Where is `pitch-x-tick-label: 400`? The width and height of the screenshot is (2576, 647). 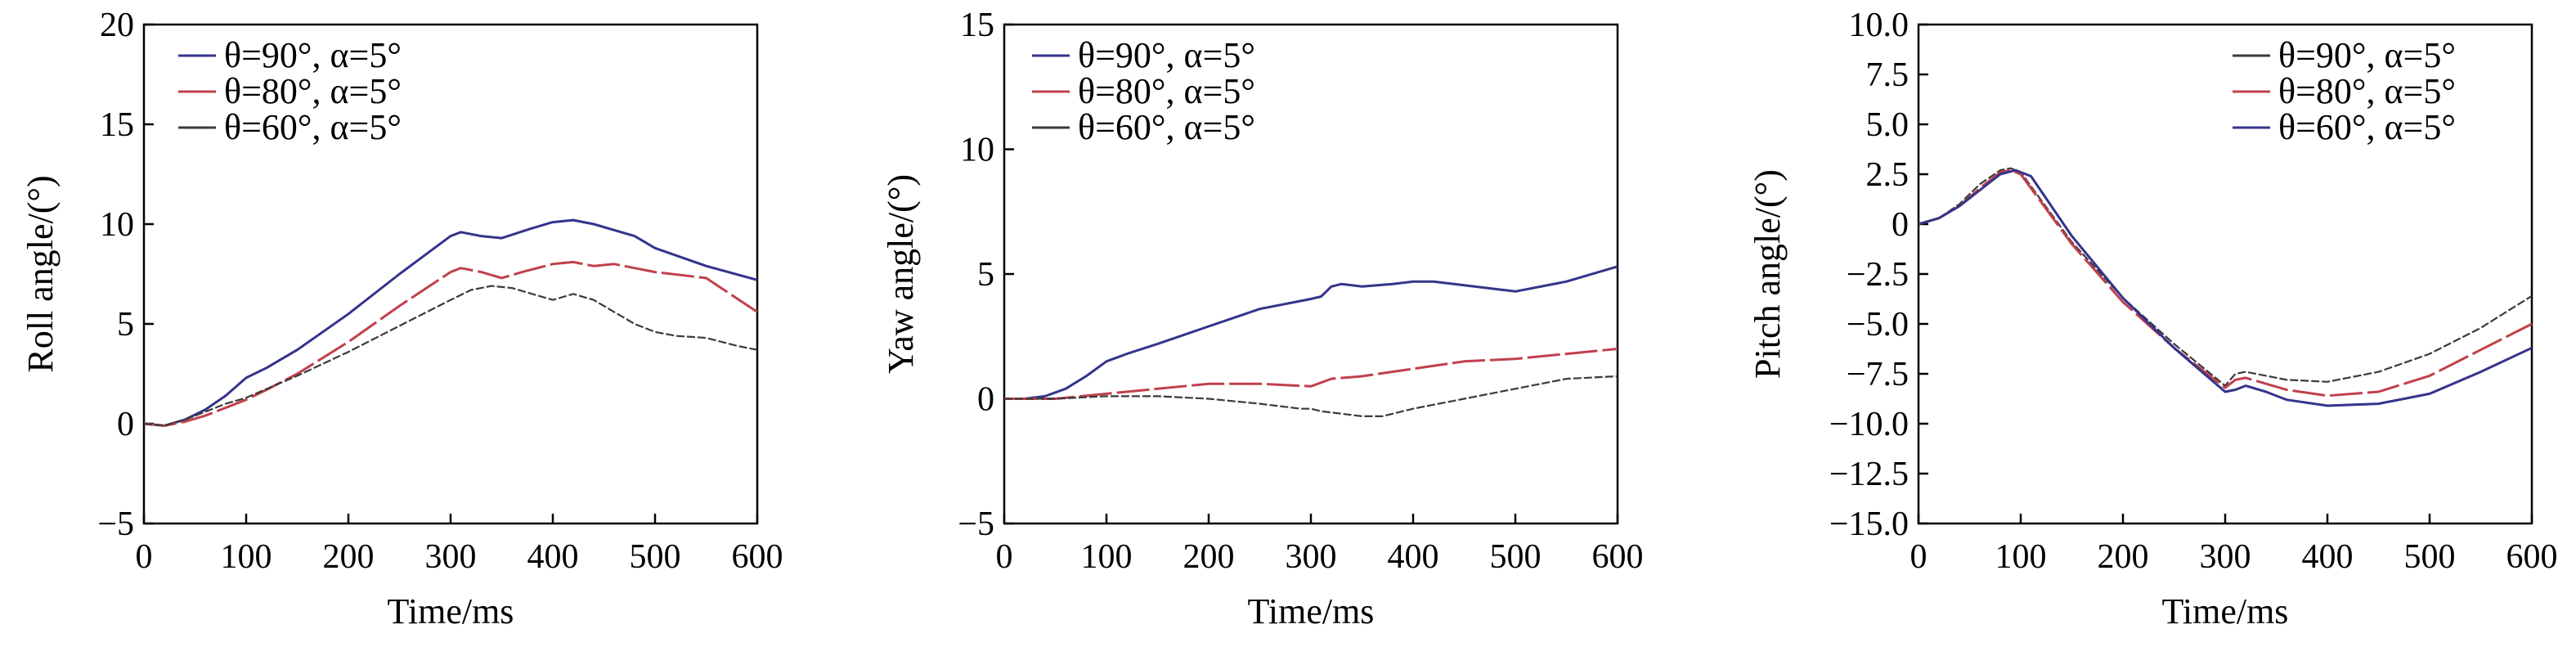
pitch-x-tick-label: 400 is located at coordinates (2328, 557).